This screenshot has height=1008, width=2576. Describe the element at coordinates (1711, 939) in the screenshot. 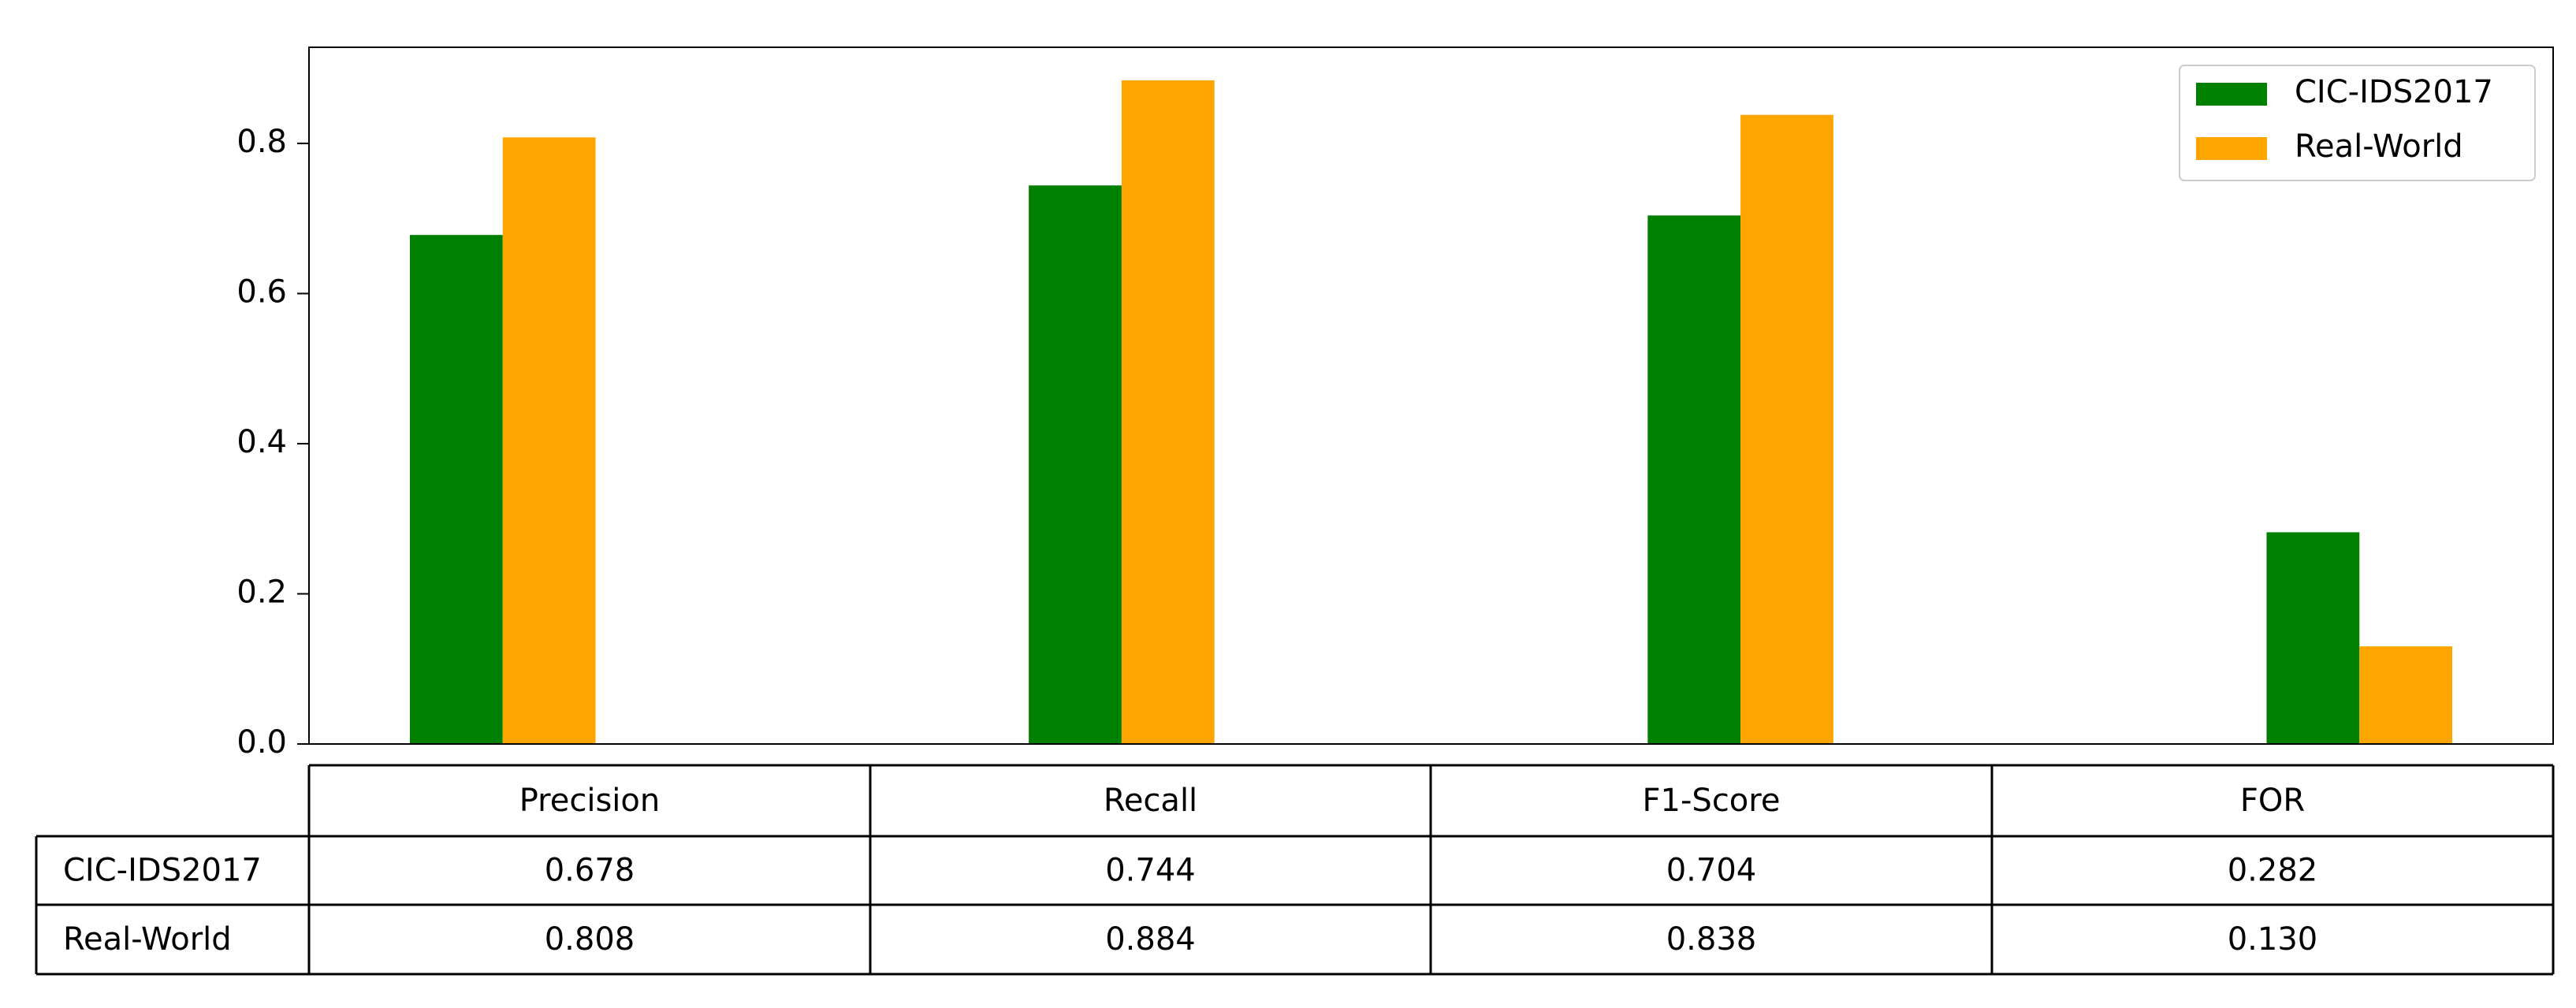

I see `table-cell: 0.838` at that location.